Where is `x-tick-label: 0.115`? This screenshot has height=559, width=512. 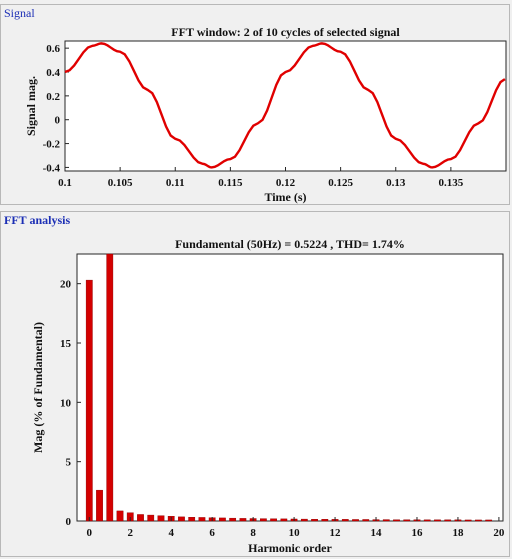
x-tick-label: 0.115 is located at coordinates (230, 183).